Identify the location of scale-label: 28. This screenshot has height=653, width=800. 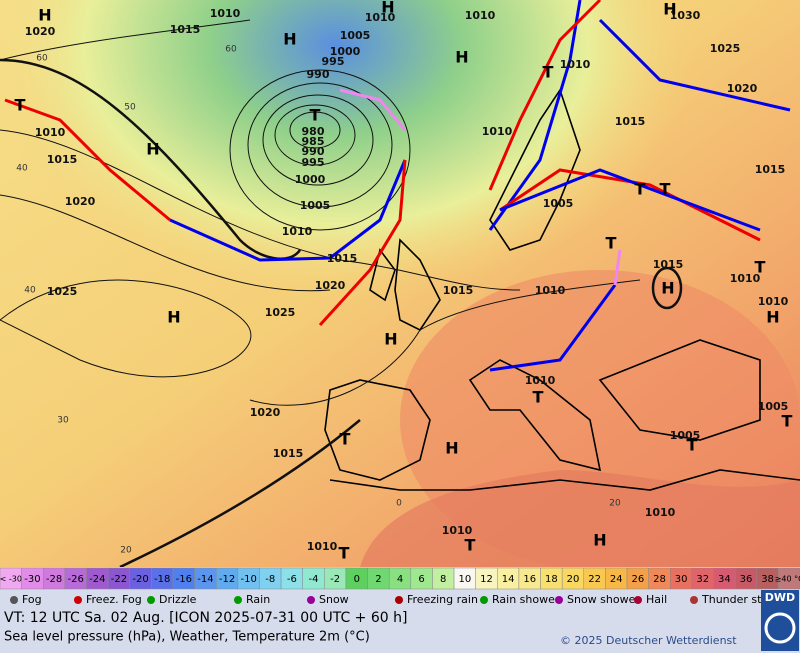
(659, 579).